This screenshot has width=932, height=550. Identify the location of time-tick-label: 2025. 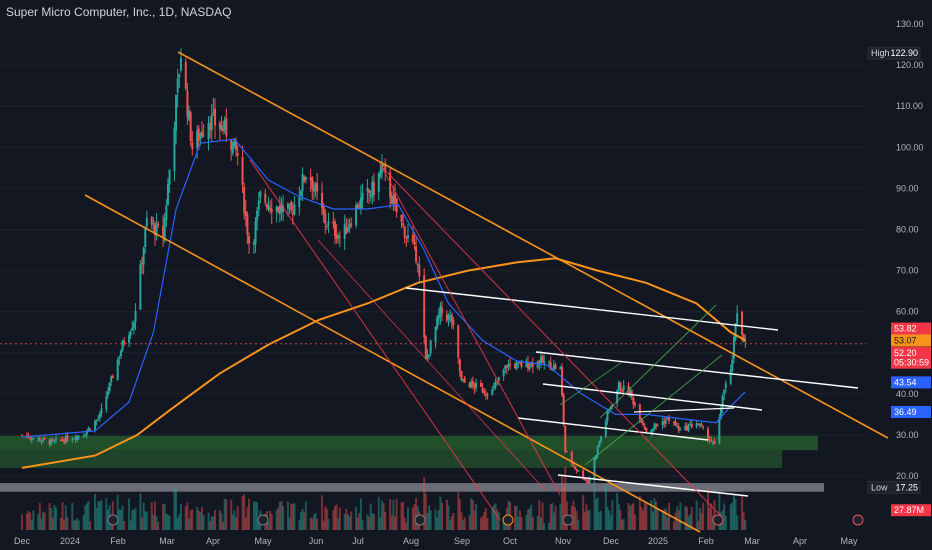
(658, 541).